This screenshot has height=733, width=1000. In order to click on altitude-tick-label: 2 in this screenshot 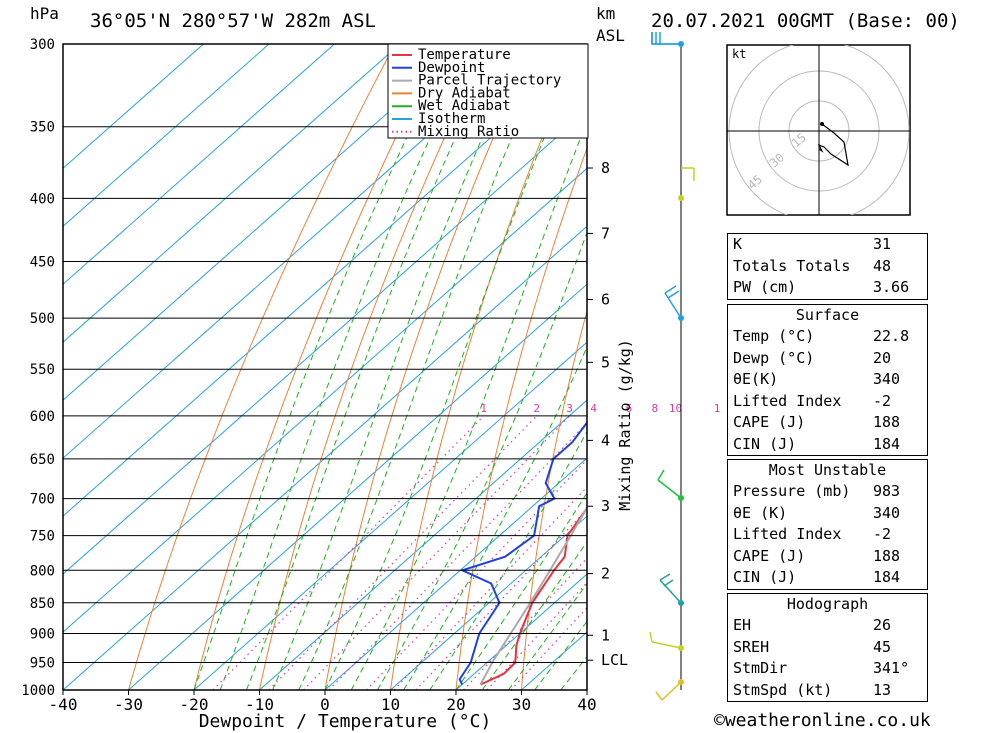, I will do `click(605, 574)`.